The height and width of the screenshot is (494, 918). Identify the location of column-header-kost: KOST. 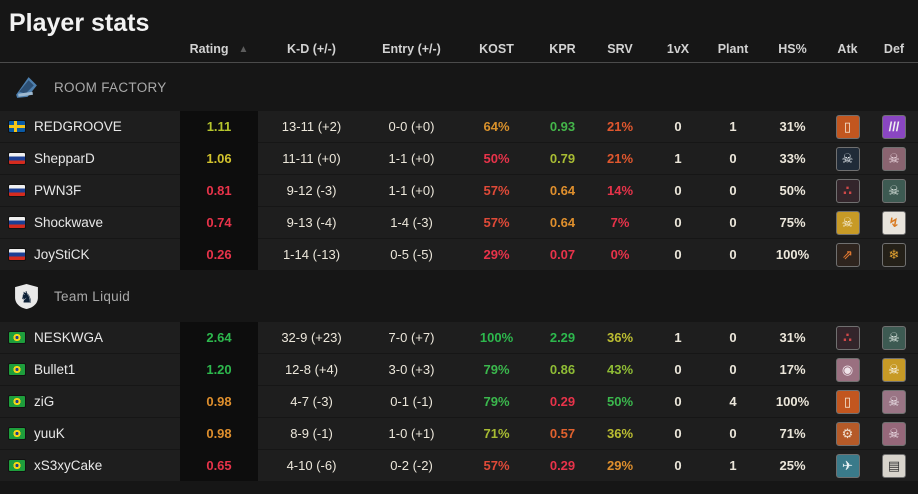
(496, 49).